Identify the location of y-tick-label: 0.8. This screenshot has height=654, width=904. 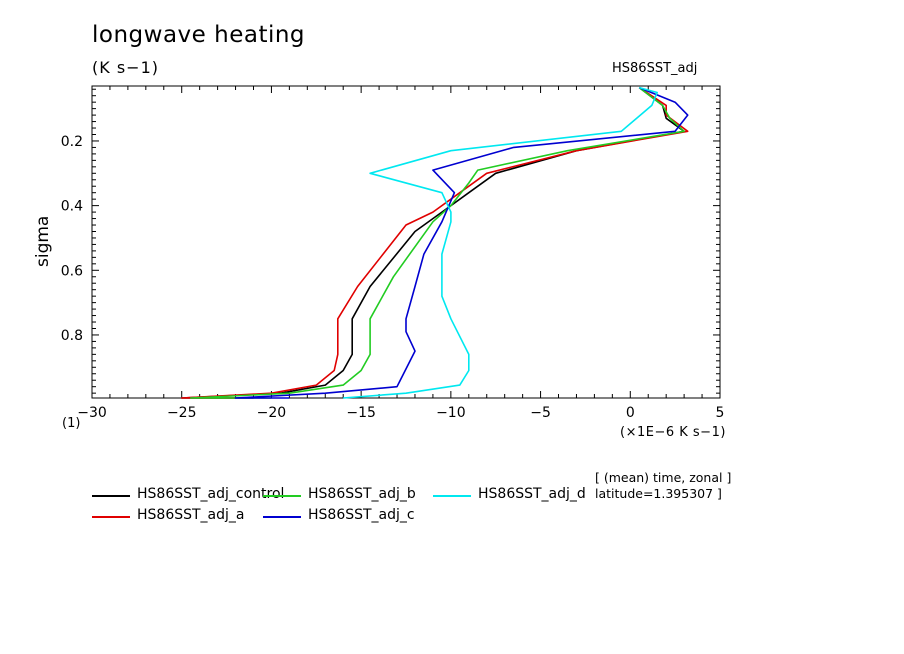
(72, 336).